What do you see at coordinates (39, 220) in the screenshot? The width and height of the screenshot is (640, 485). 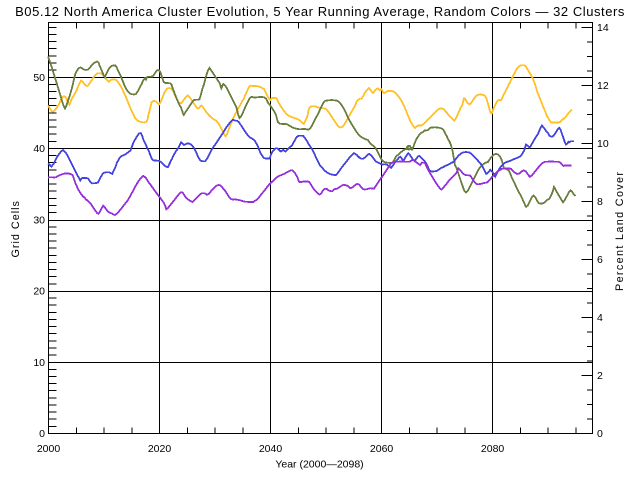 I see `svg-text: 30` at bounding box center [39, 220].